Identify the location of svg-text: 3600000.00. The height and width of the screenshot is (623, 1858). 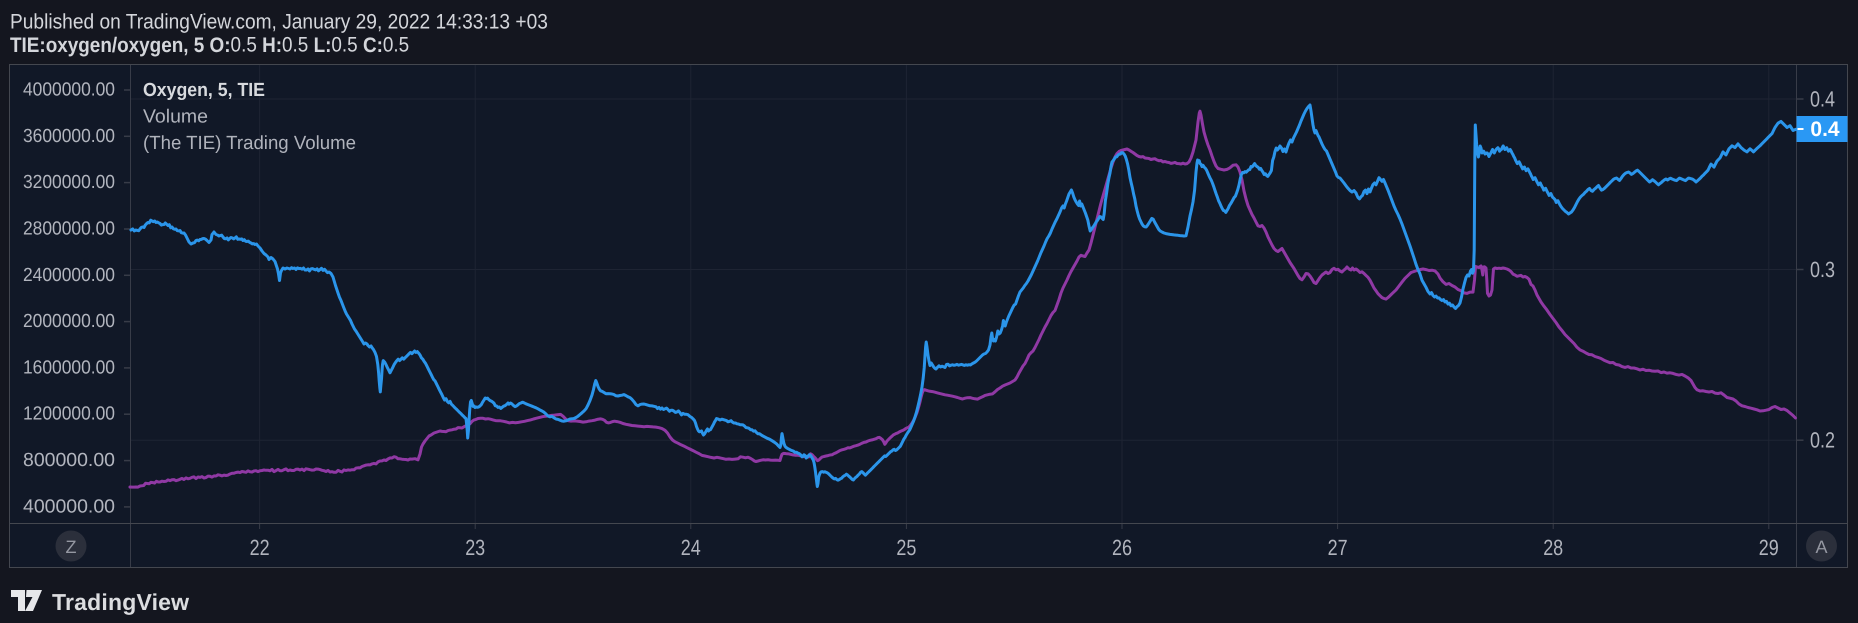
(69, 136).